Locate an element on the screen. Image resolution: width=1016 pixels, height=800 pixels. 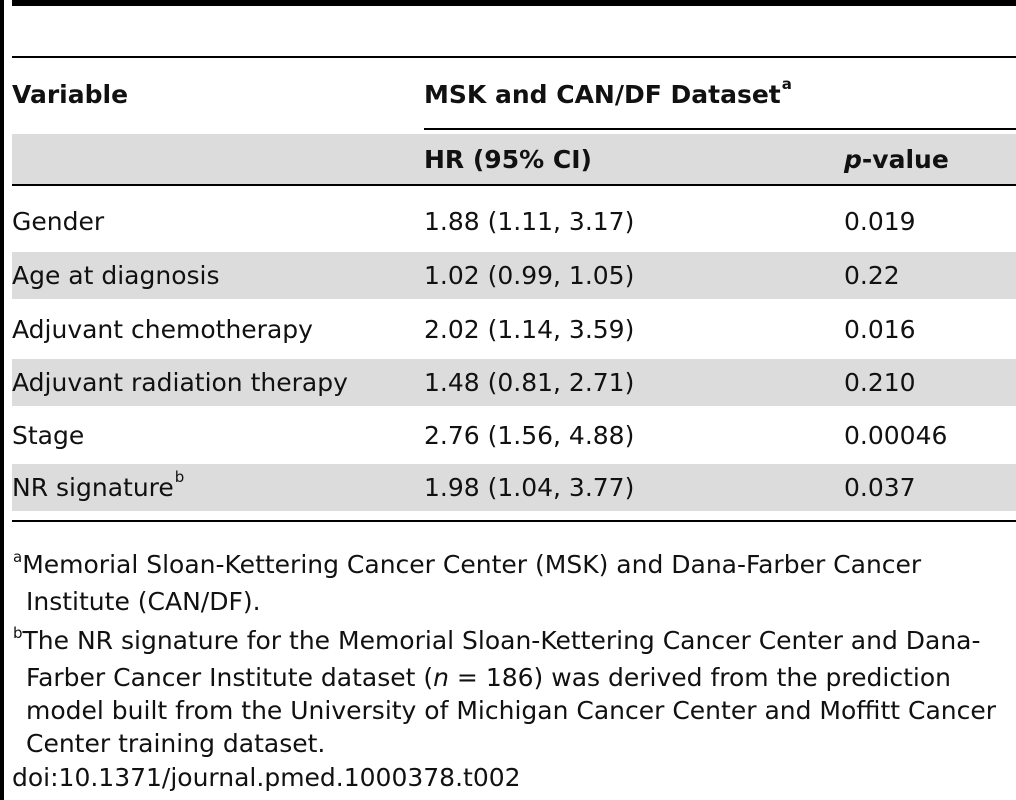
header-row-2: HR (95% CI) p -value is located at coordinates (514, 159).